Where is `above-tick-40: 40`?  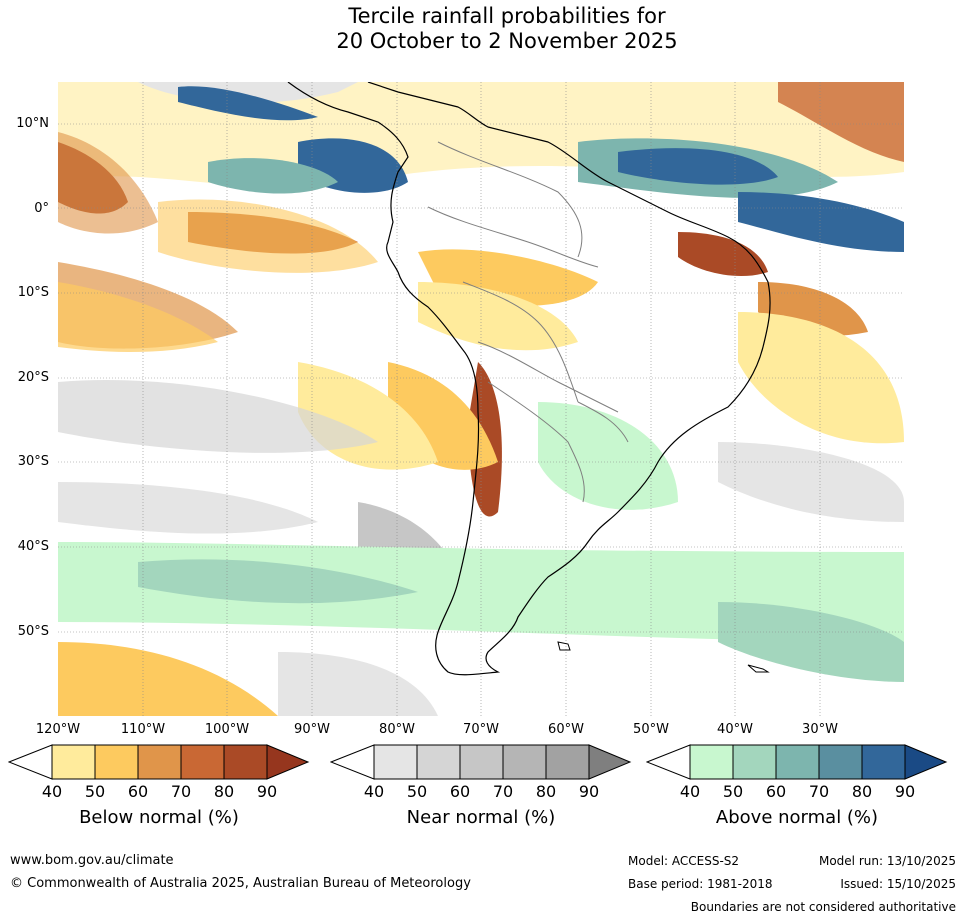 above-tick-40: 40 is located at coordinates (690, 791).